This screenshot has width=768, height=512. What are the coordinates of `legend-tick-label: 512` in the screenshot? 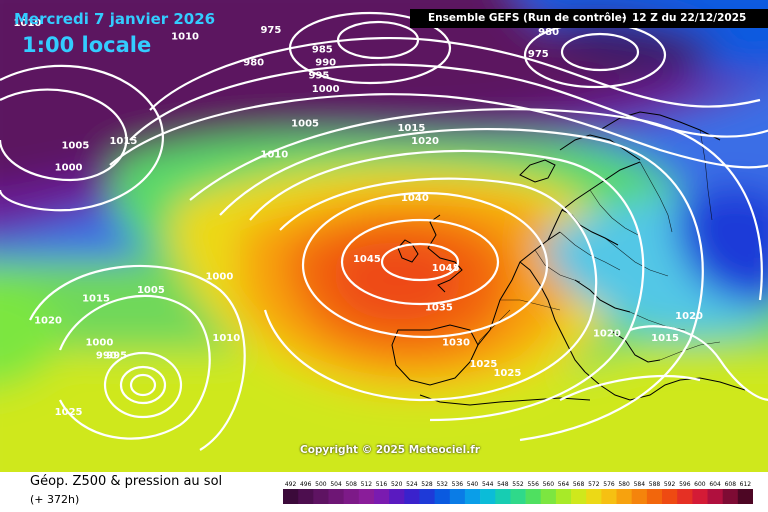 It's located at (367, 484).